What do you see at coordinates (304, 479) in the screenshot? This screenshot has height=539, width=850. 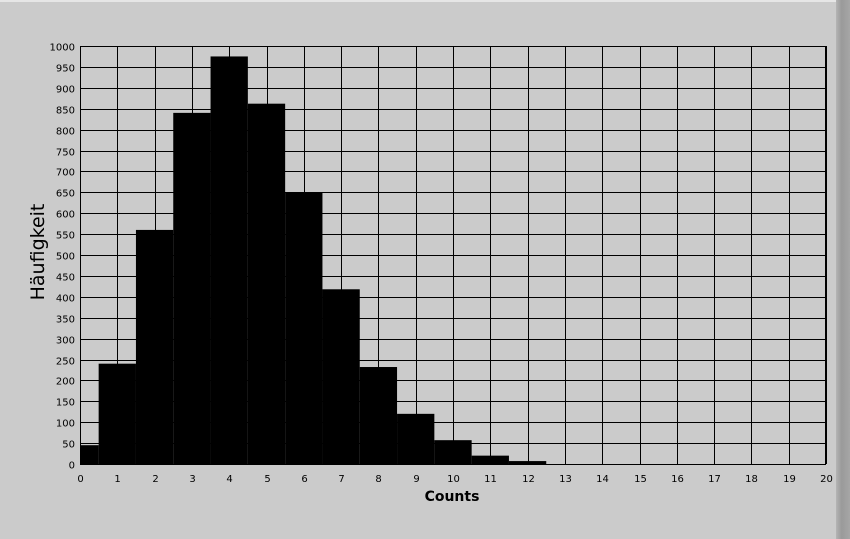 I see `x-tick-label: 6` at bounding box center [304, 479].